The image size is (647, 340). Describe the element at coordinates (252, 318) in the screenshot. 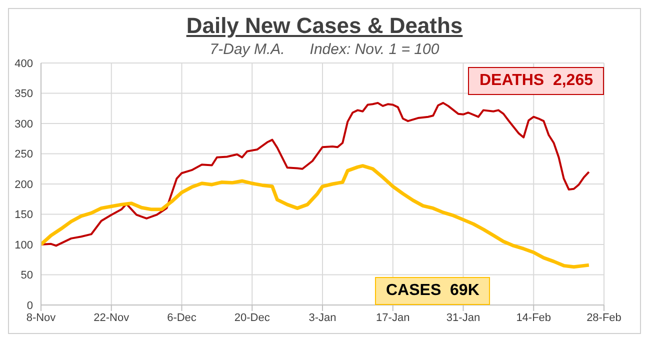

I see `x-tick-label: 20-Dec` at that location.